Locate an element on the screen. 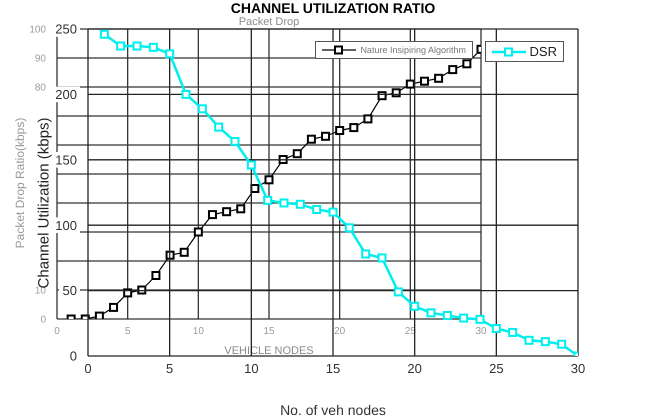 This screenshot has width=651, height=418. legend-label: DSR is located at coordinates (543, 51).